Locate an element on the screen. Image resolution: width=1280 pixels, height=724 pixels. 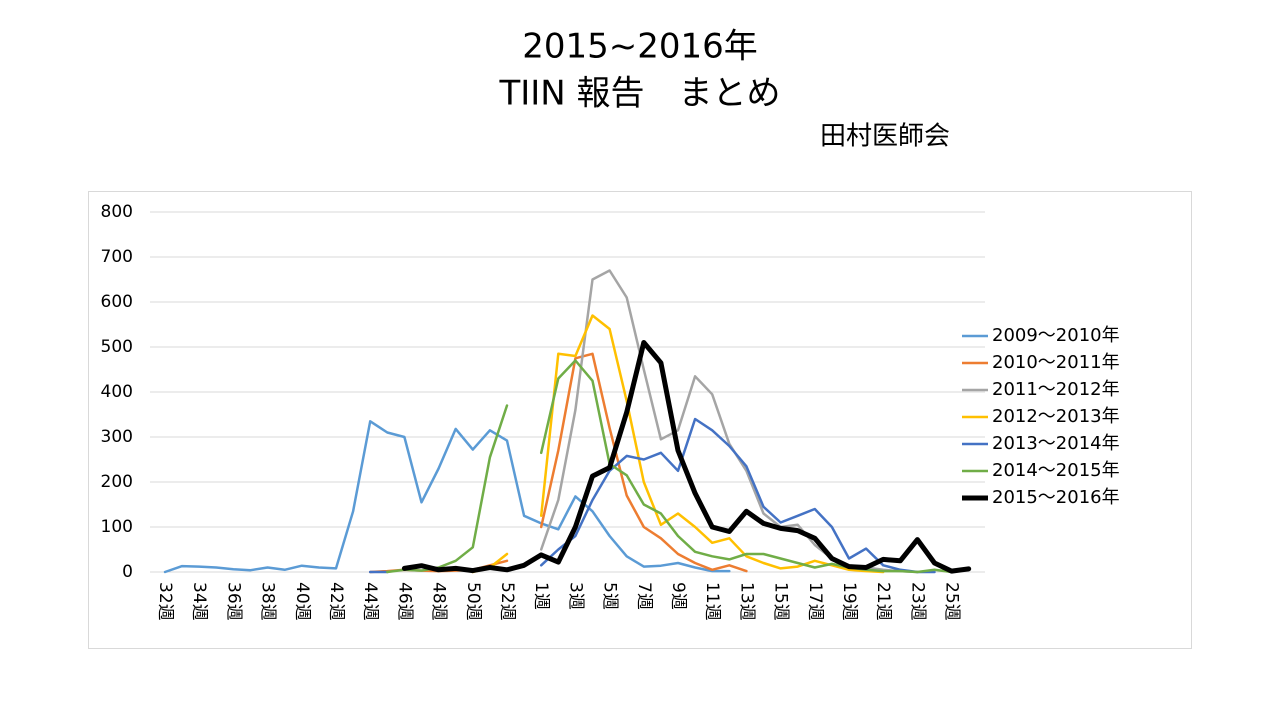
x-tick-label: 13週 is located at coordinates (746, 601).